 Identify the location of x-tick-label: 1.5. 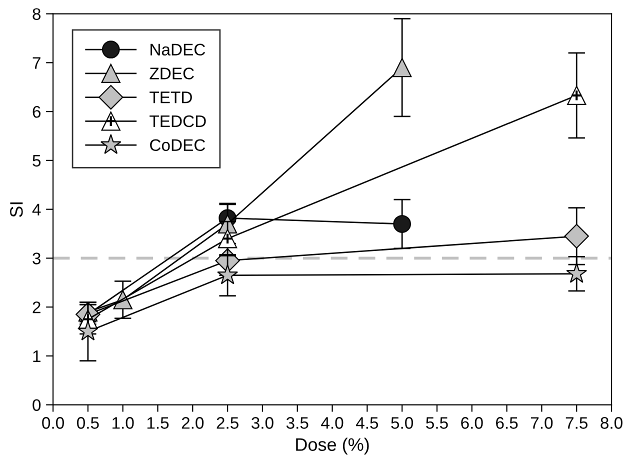
(158, 423).